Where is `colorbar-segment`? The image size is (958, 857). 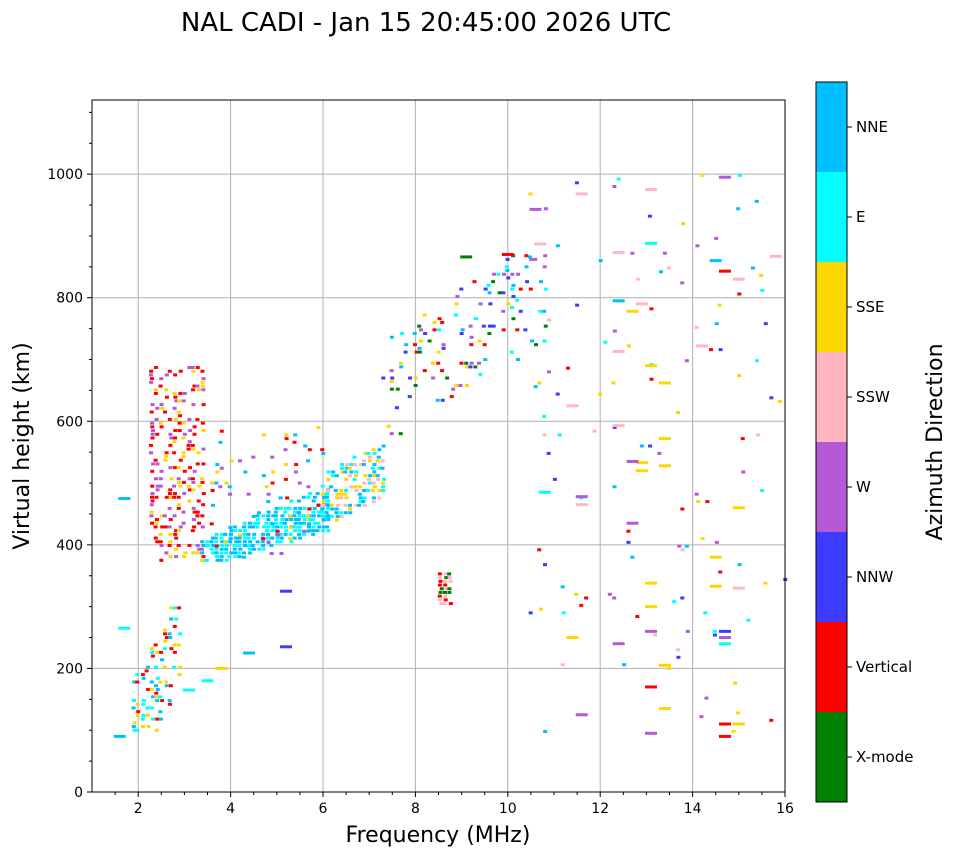 colorbar-segment is located at coordinates (831, 757).